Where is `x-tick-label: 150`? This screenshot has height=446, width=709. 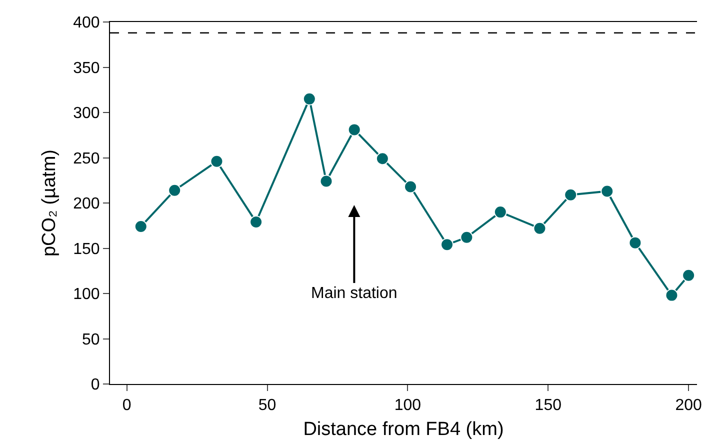 x-tick-label: 150 is located at coordinates (548, 405).